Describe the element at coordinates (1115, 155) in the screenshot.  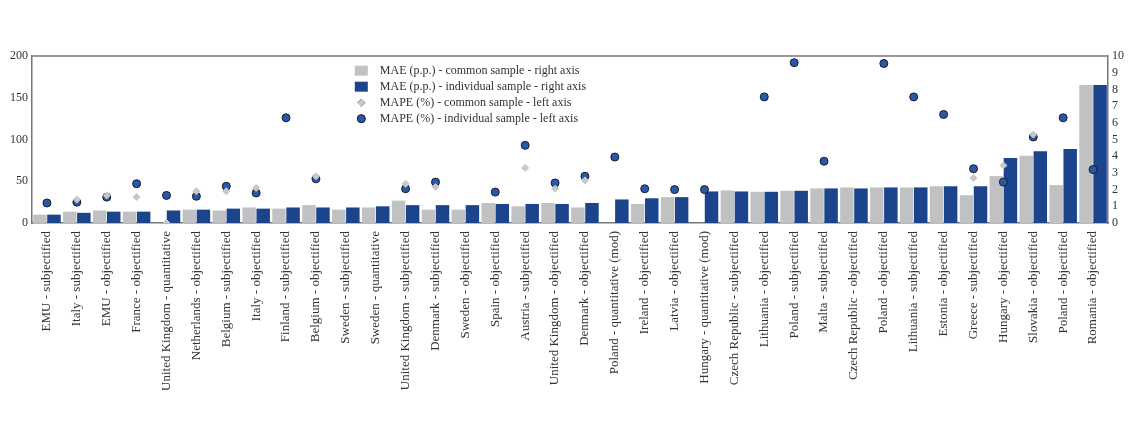
I see `y2-tick-label: 4` at that location.